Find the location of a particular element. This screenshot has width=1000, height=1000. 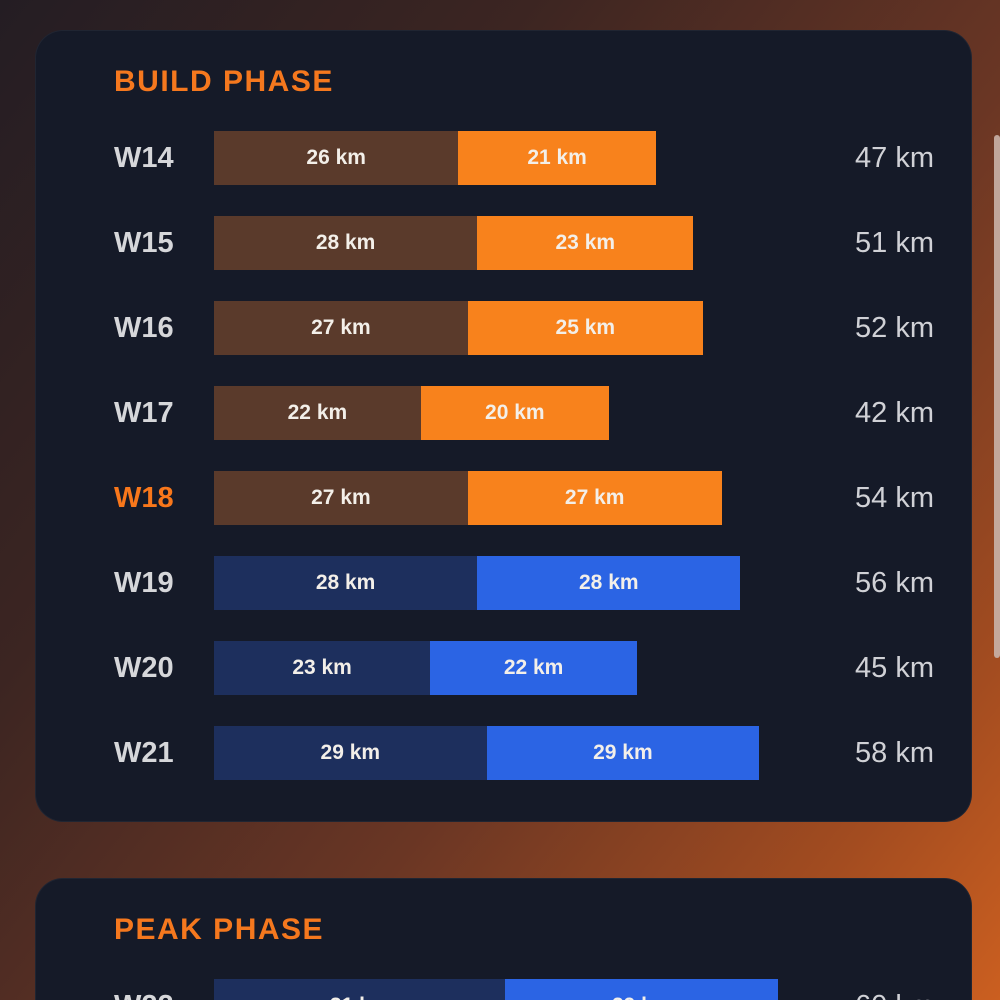

week-row: W16 27 km 25 km 52 km is located at coordinates (524, 328).